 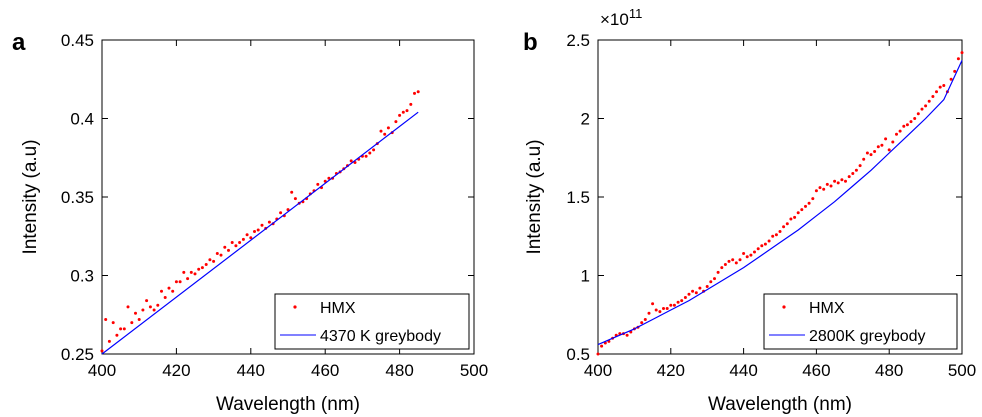 What do you see at coordinates (816, 370) in the screenshot?
I see `x-tick-label: 460` at bounding box center [816, 370].